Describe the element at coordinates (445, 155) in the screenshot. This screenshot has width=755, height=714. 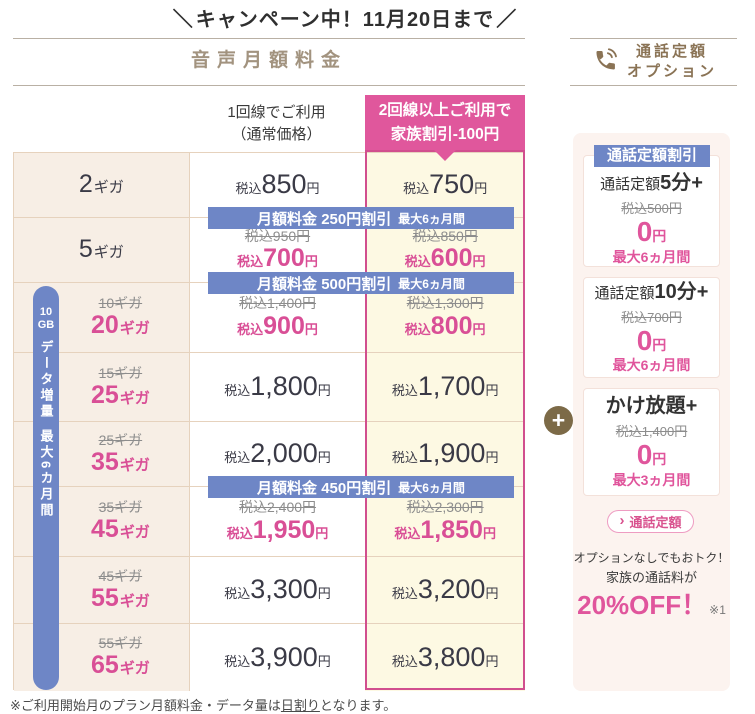
I see `family-header-pointer` at that location.